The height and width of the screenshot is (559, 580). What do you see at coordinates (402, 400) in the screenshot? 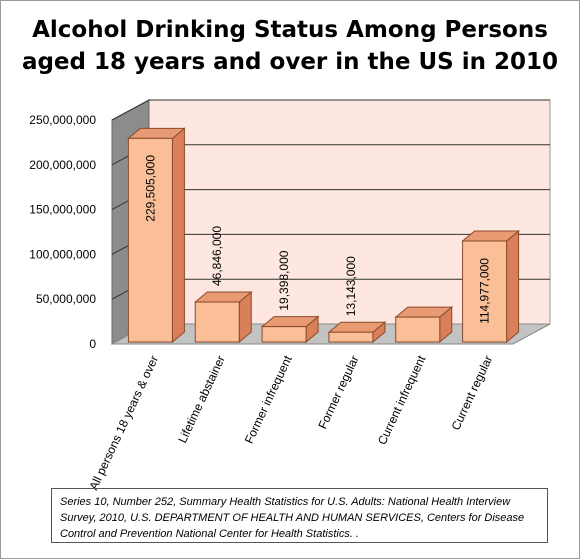
I see `x-tick-label: Current infrequent` at bounding box center [402, 400].